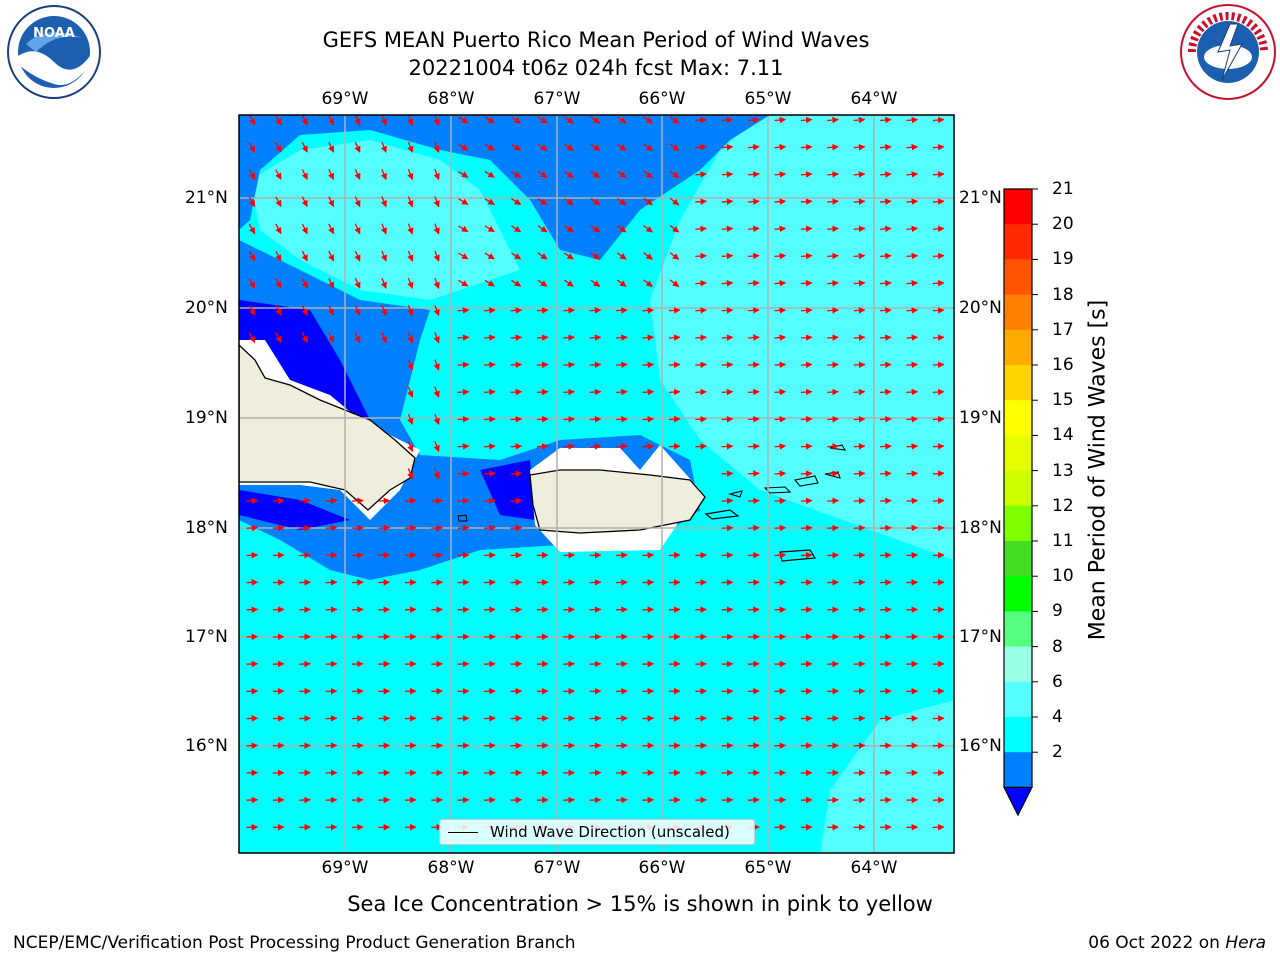 This screenshot has height=960, width=1280. I want to click on band-6-8-north, so click(385, 220).